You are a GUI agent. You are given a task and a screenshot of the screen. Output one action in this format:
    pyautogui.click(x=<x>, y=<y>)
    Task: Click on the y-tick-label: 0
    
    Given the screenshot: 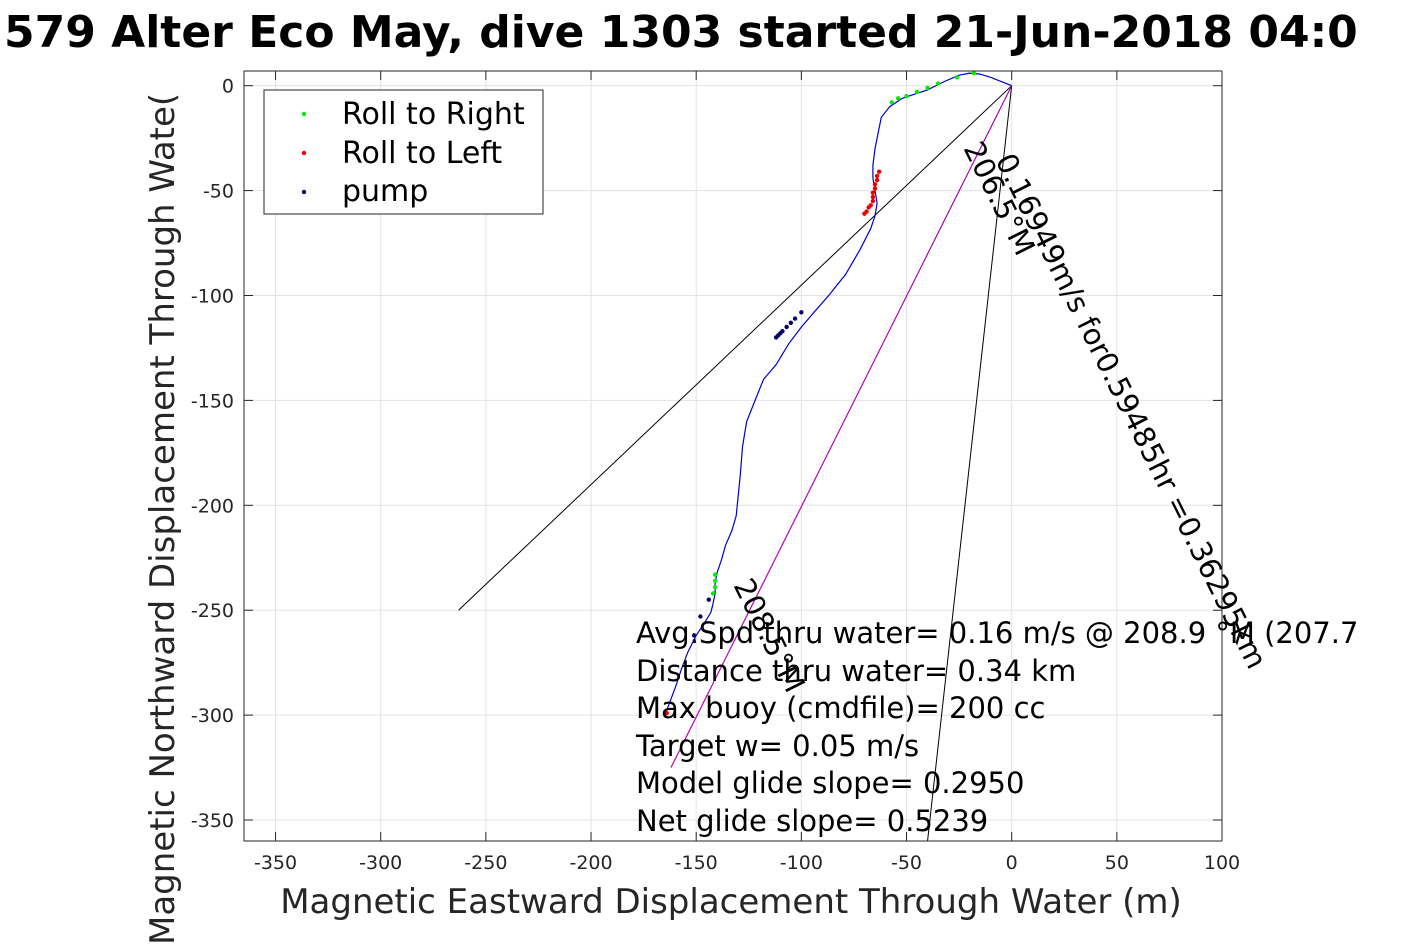 What is the action you would take?
    pyautogui.click(x=228, y=87)
    